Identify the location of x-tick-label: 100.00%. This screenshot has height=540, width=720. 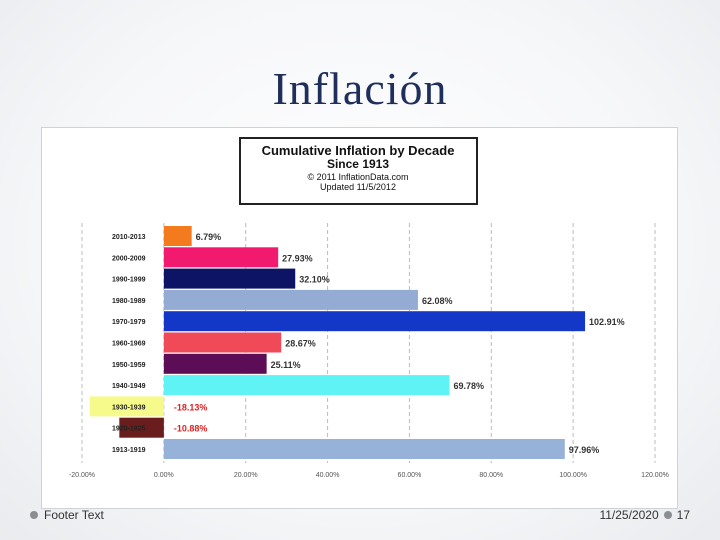
(573, 475).